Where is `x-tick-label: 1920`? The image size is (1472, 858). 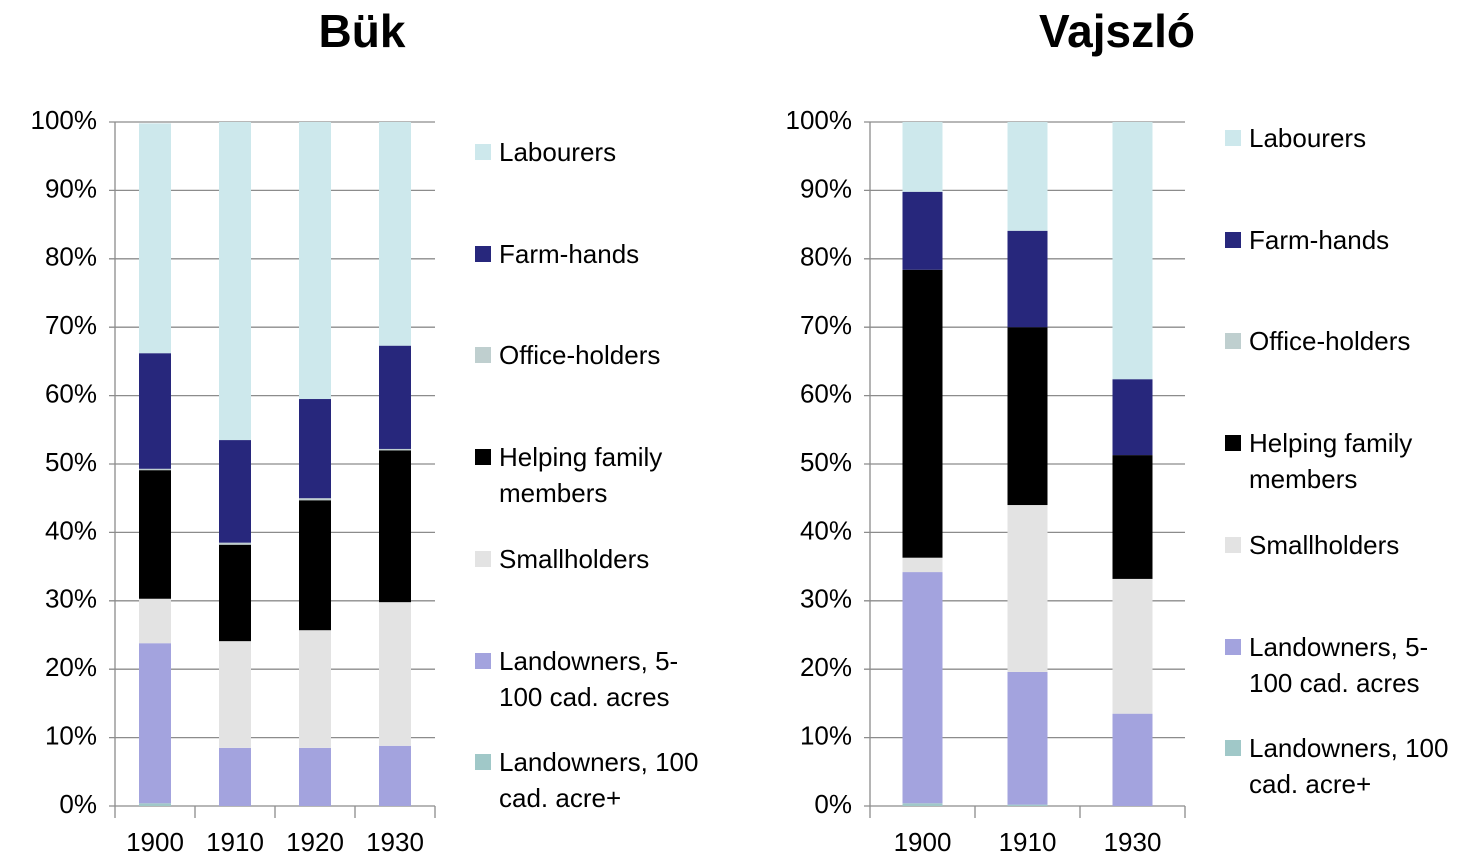 x-tick-label: 1920 is located at coordinates (315, 842).